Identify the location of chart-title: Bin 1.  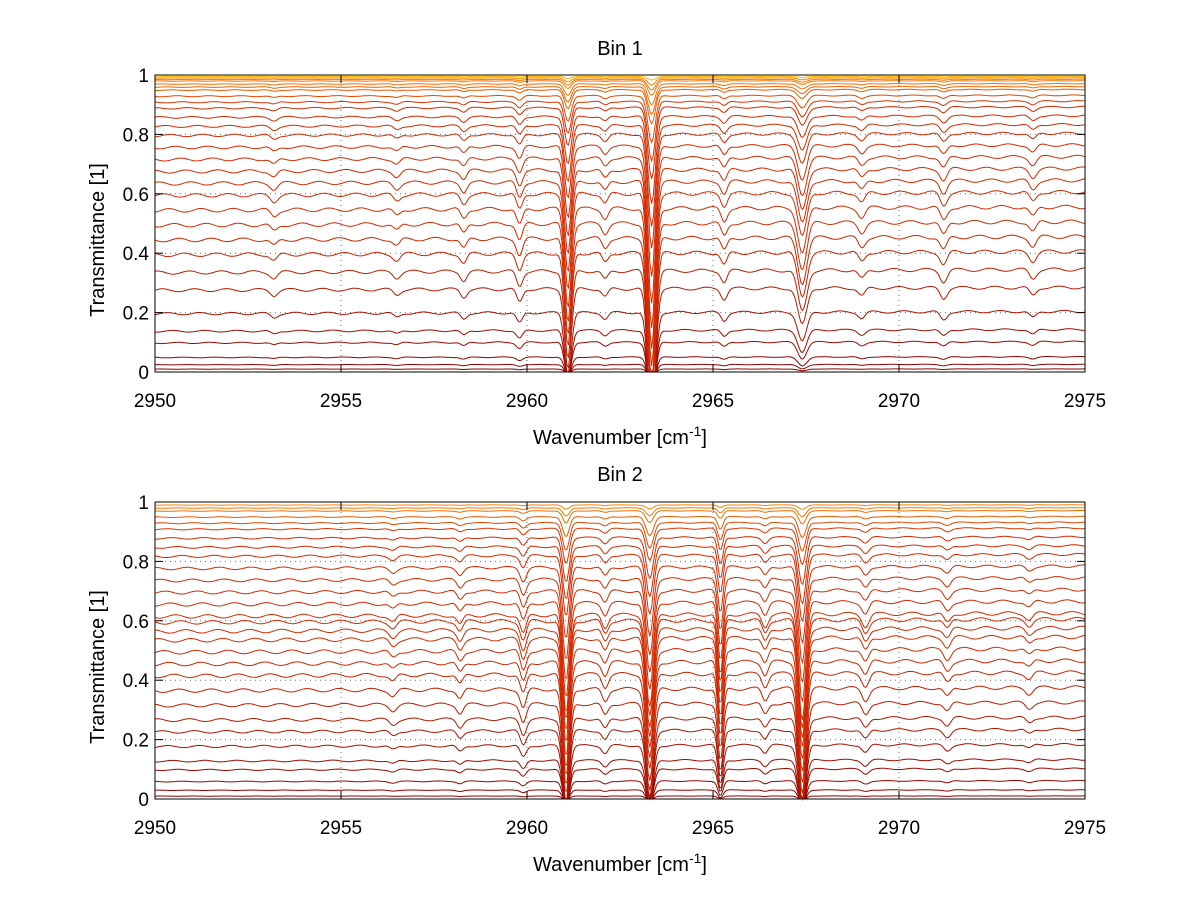
(620, 49).